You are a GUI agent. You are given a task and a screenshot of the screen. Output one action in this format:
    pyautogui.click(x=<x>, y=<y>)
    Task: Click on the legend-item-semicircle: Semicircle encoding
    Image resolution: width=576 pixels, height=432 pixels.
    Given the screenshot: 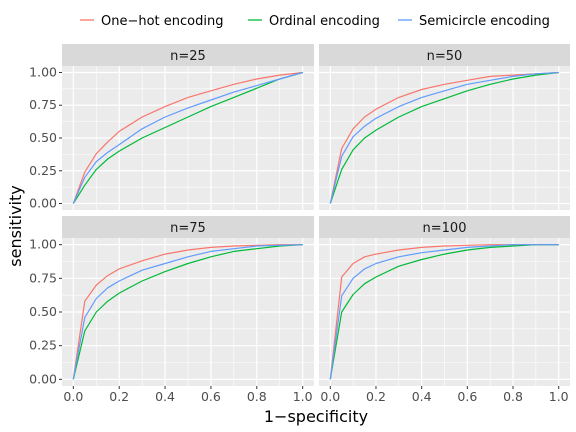 What is the action you would take?
    pyautogui.click(x=474, y=21)
    